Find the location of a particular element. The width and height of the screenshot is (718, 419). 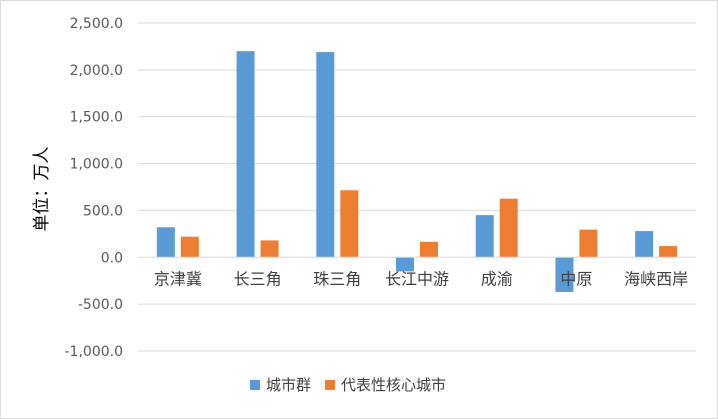

x-category-label: 成渝 is located at coordinates (497, 278).